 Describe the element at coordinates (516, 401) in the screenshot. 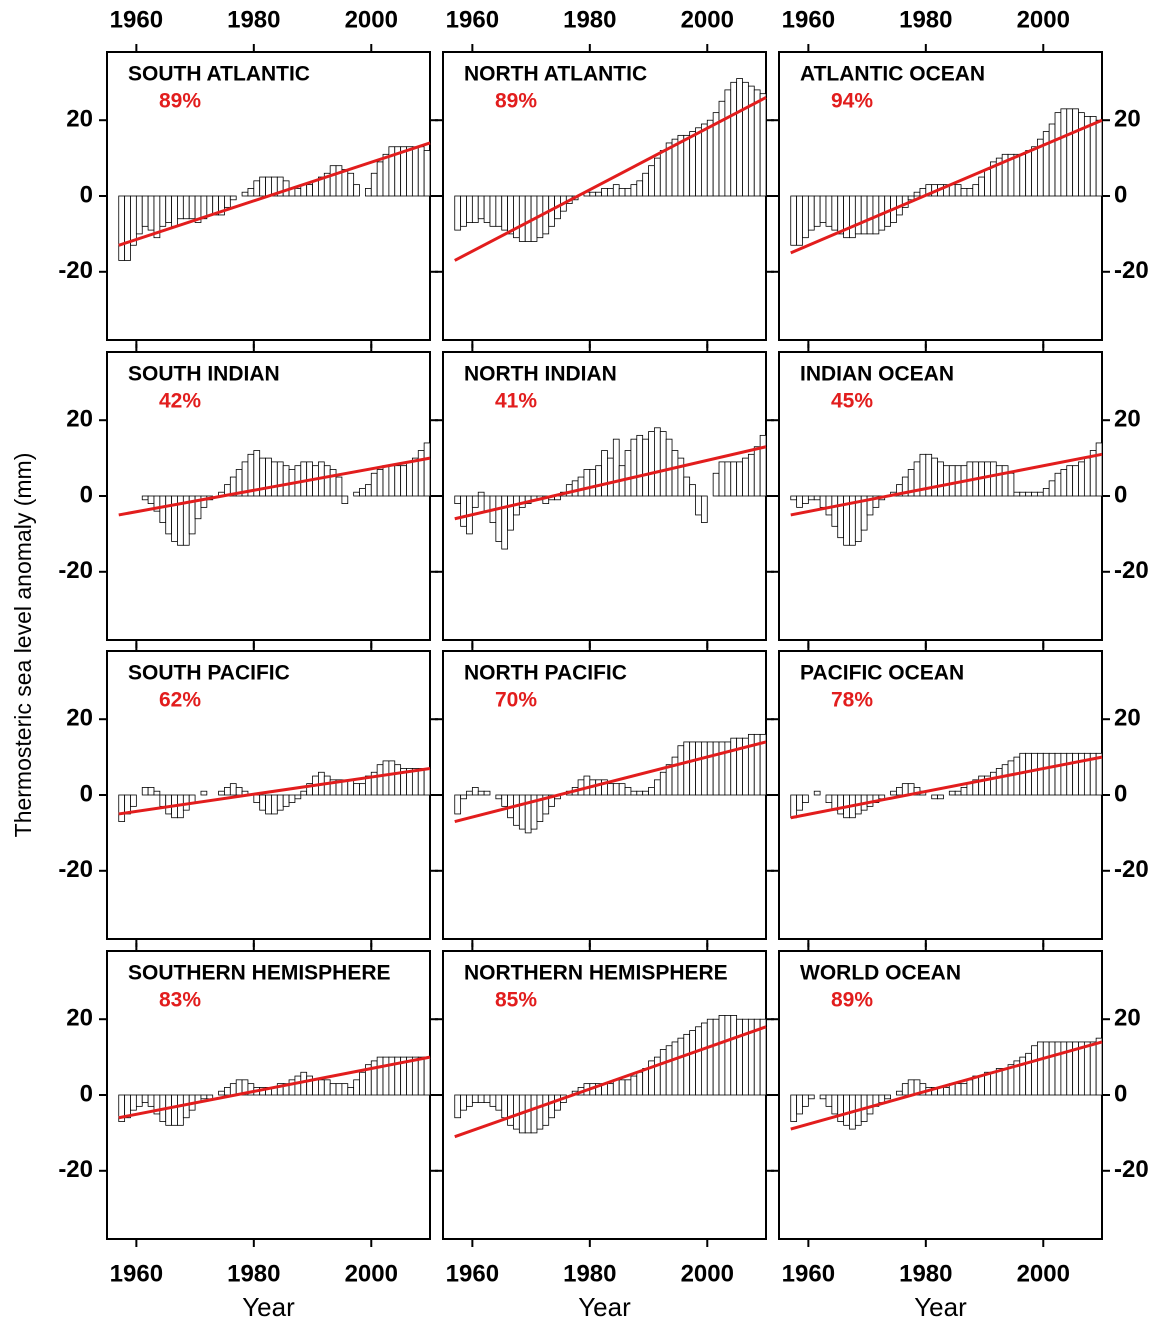

I see `percent-label: 41%` at that location.